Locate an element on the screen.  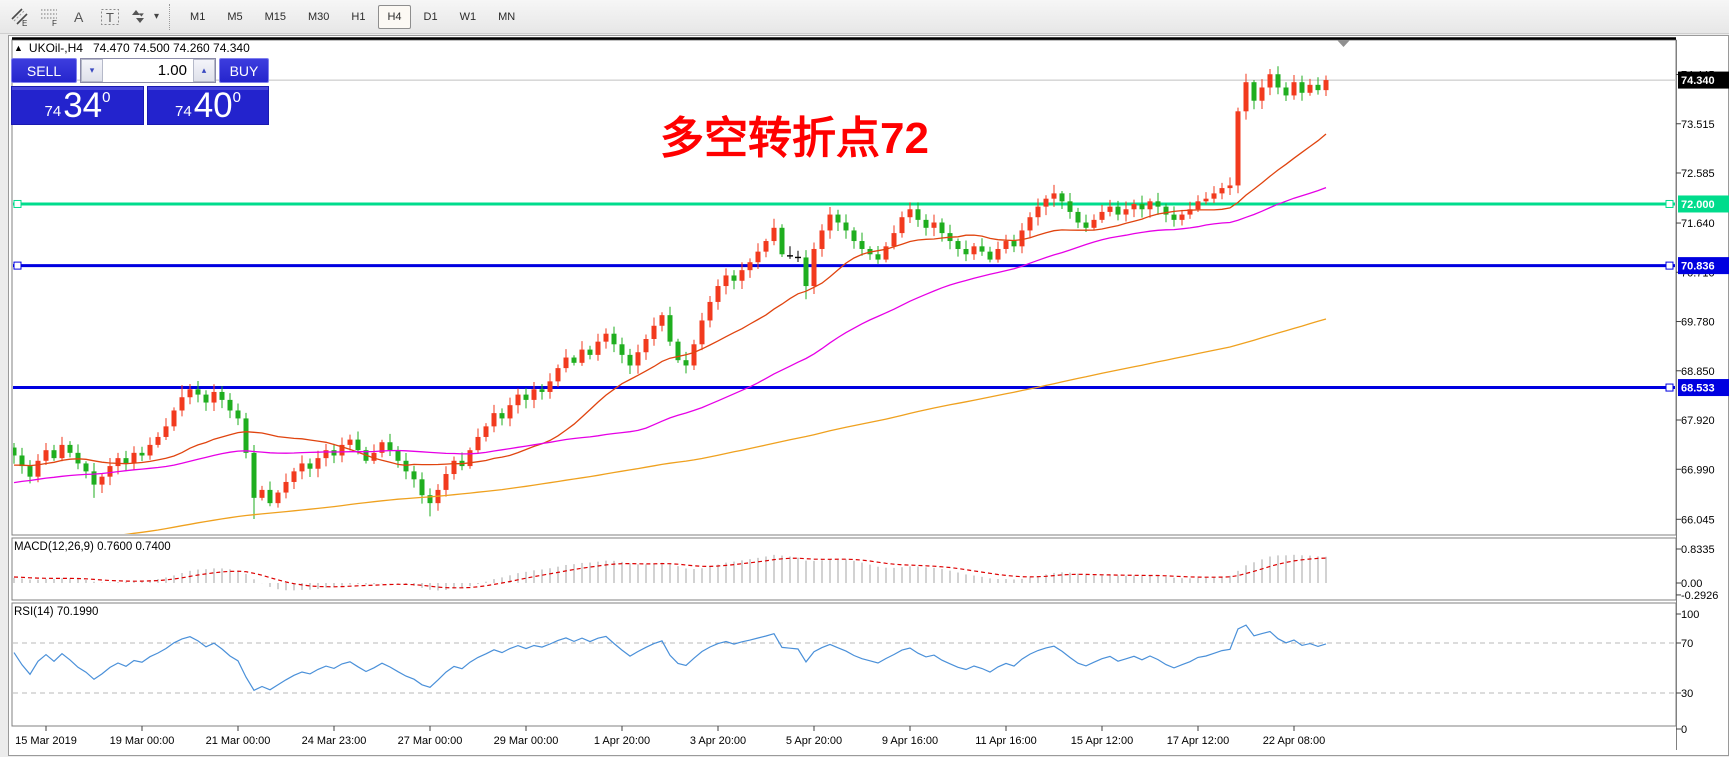
equidistant-channel-icon: E is located at coordinates (20, 17).